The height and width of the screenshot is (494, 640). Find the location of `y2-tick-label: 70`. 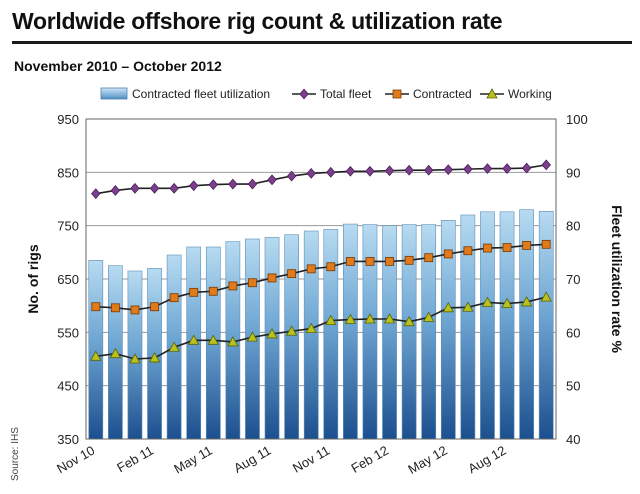

y2-tick-label: 70 is located at coordinates (573, 279).